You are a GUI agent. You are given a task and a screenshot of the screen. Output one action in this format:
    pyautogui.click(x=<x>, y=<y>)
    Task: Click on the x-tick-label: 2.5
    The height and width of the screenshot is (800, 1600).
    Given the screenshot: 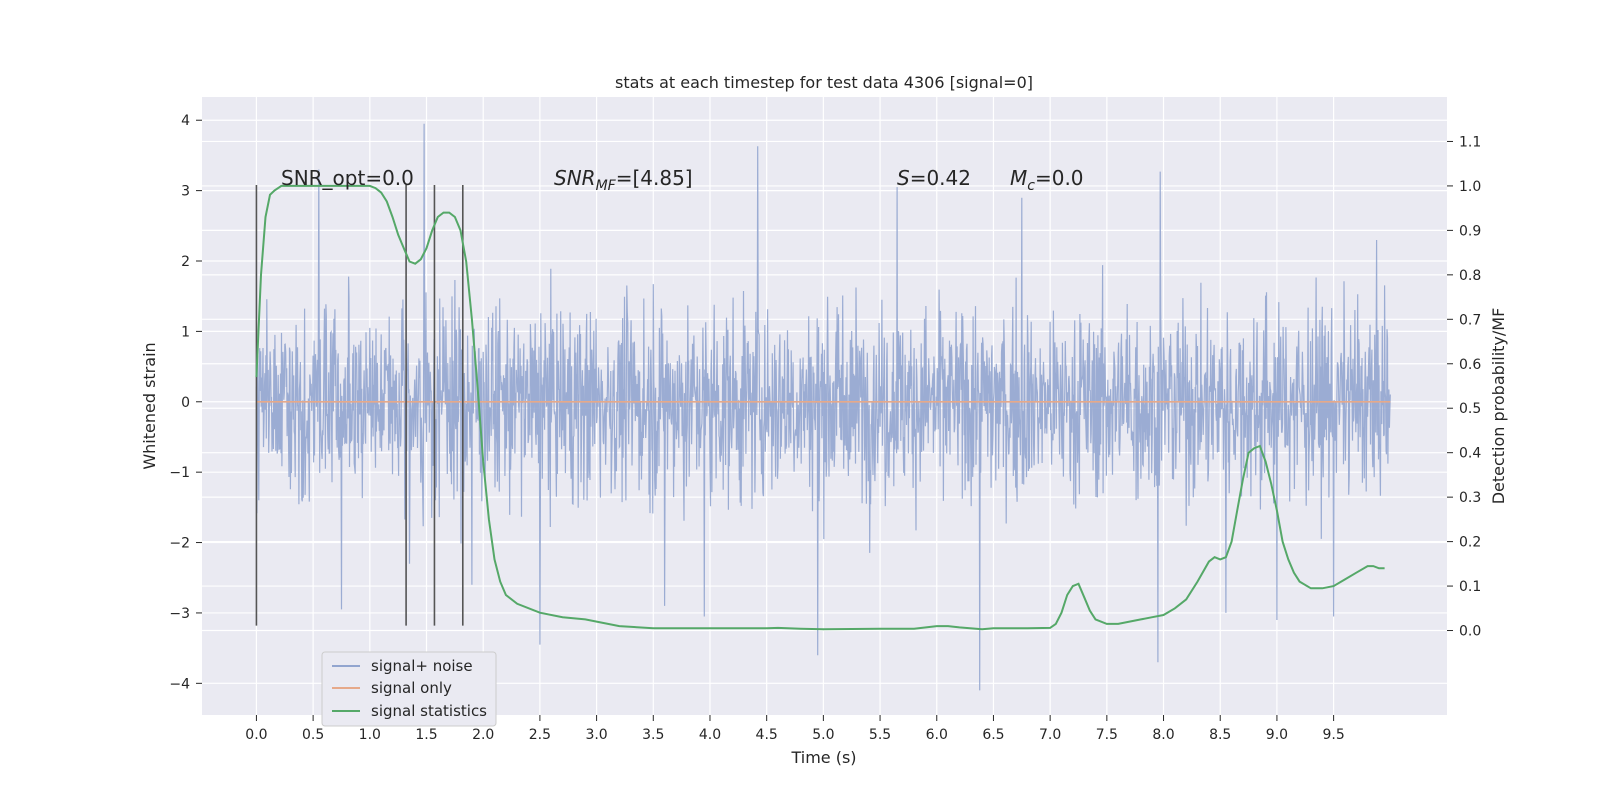 What is the action you would take?
    pyautogui.click(x=540, y=735)
    